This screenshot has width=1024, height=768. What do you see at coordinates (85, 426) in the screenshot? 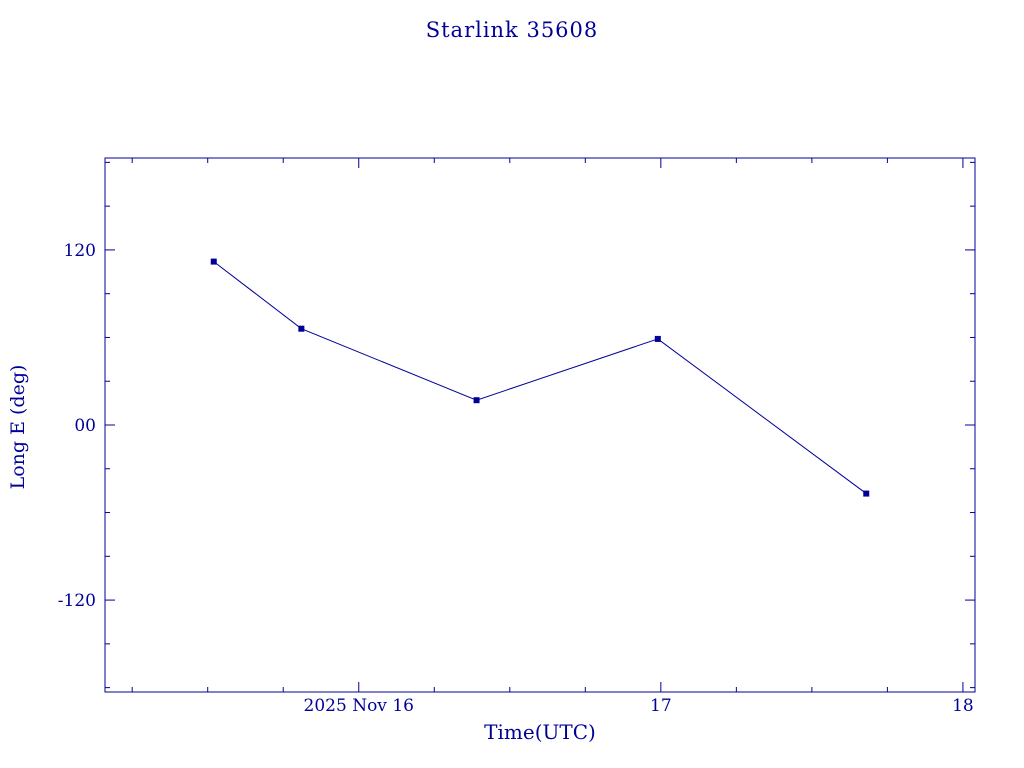
I see `y-tick-label: 00` at bounding box center [85, 426].